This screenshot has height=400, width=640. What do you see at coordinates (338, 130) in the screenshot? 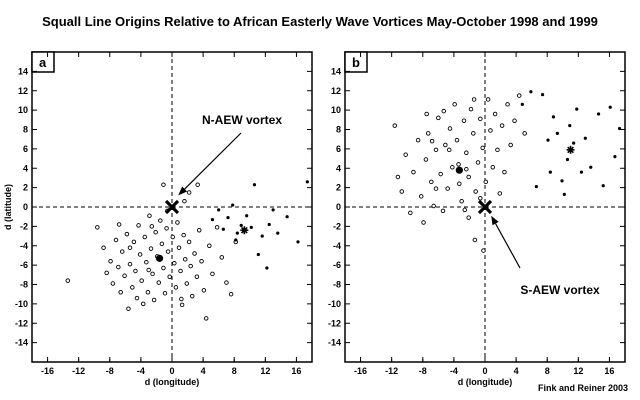
I see `y-tick-label: 8` at bounding box center [338, 130].